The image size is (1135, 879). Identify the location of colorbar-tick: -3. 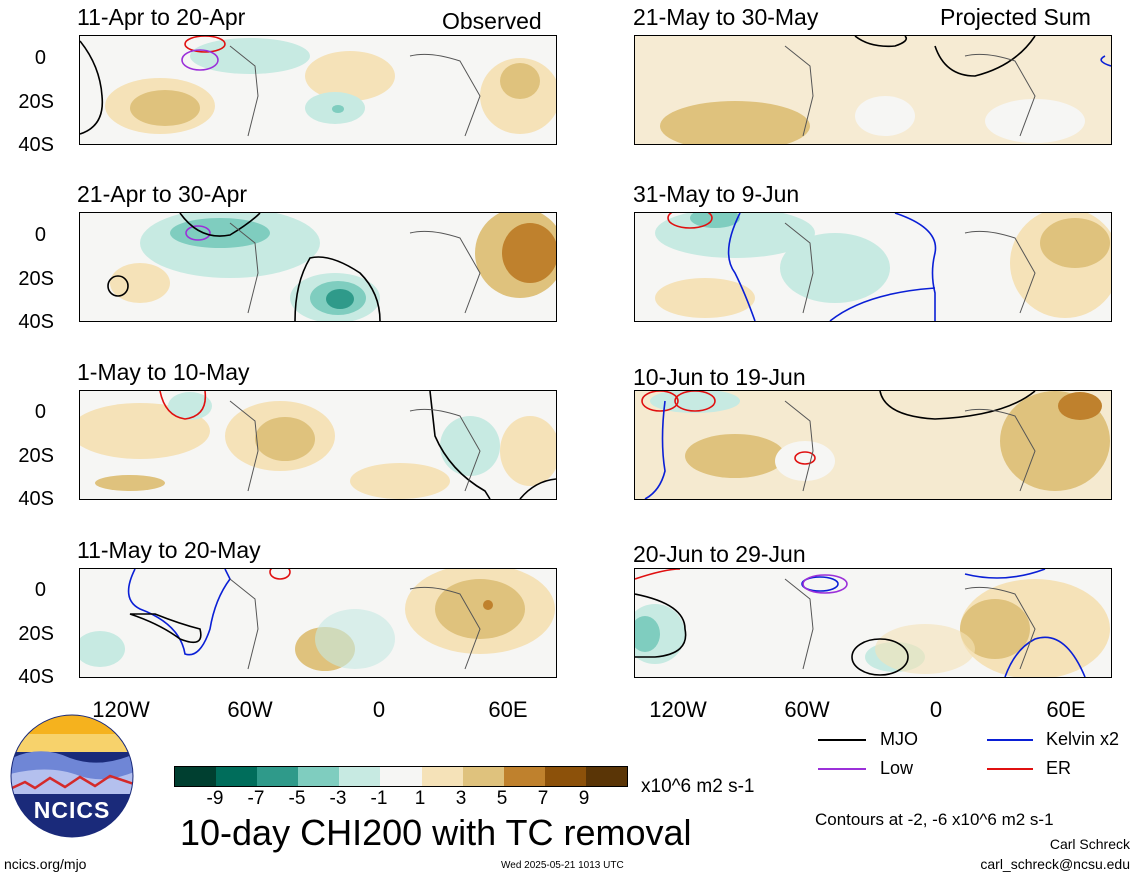
(338, 798).